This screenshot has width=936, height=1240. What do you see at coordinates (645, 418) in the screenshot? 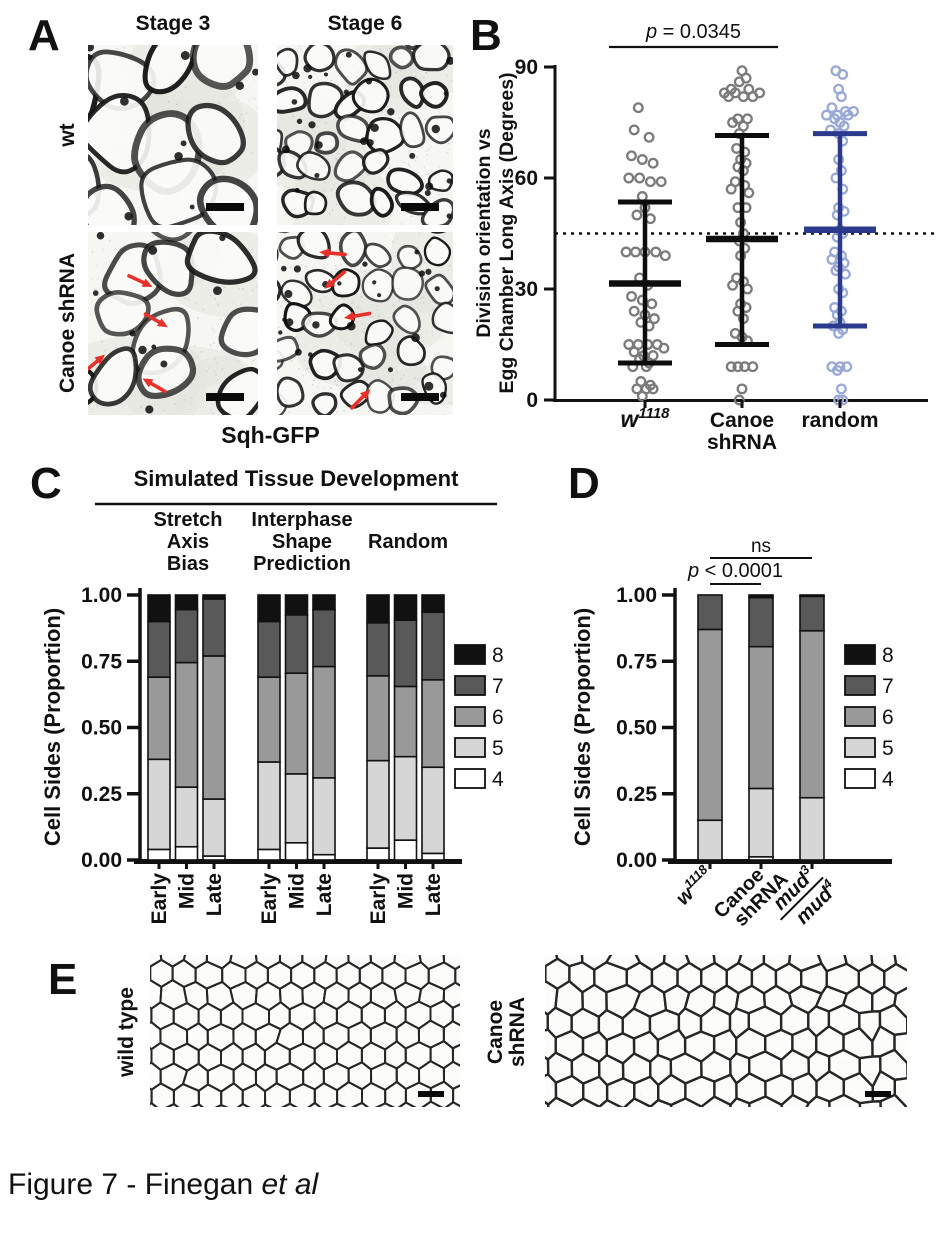
I see `svg-text: w1118` at bounding box center [645, 418].